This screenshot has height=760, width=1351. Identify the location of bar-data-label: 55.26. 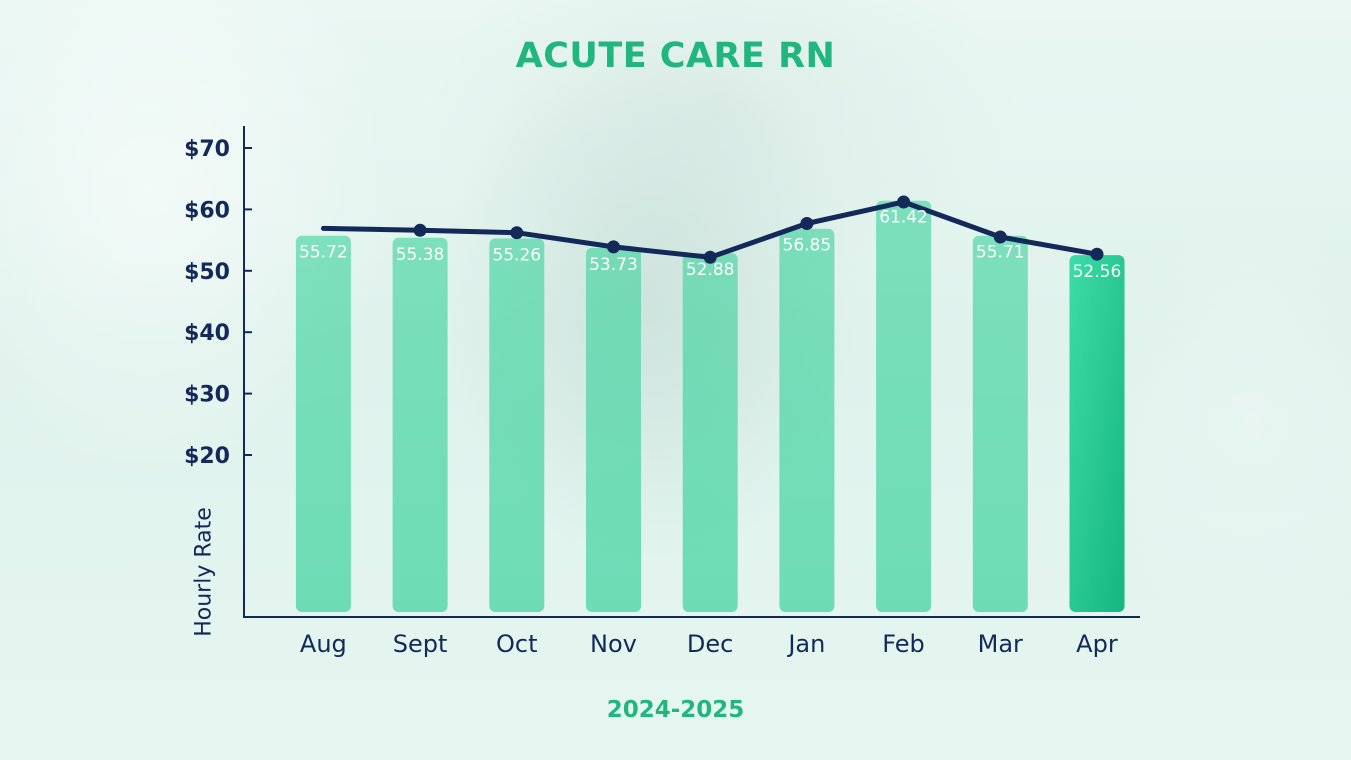
(516, 256).